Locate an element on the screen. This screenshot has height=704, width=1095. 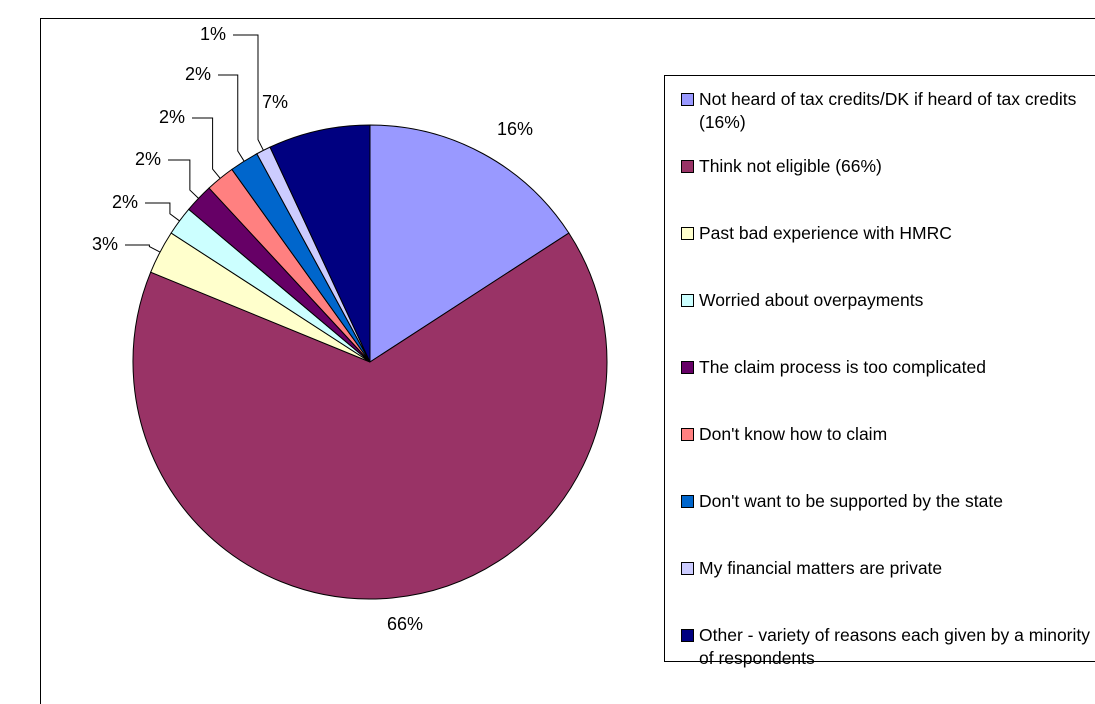
data-label: 66% is located at coordinates (405, 624).